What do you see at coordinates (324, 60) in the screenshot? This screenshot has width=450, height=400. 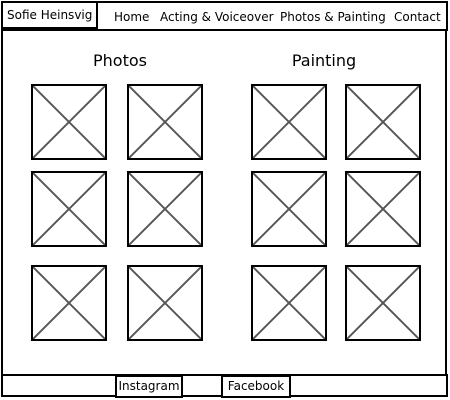 I see `painting-title: Painting` at bounding box center [324, 60].